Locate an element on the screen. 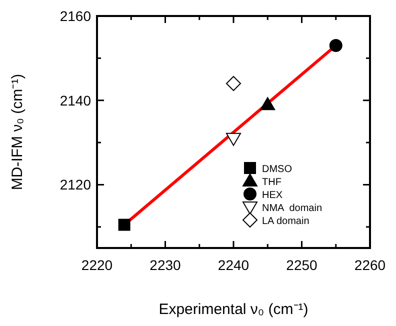 The image size is (396, 326). y-axis-title: MD-IFM ν₀ (cm⁻¹) is located at coordinates (17, 132).